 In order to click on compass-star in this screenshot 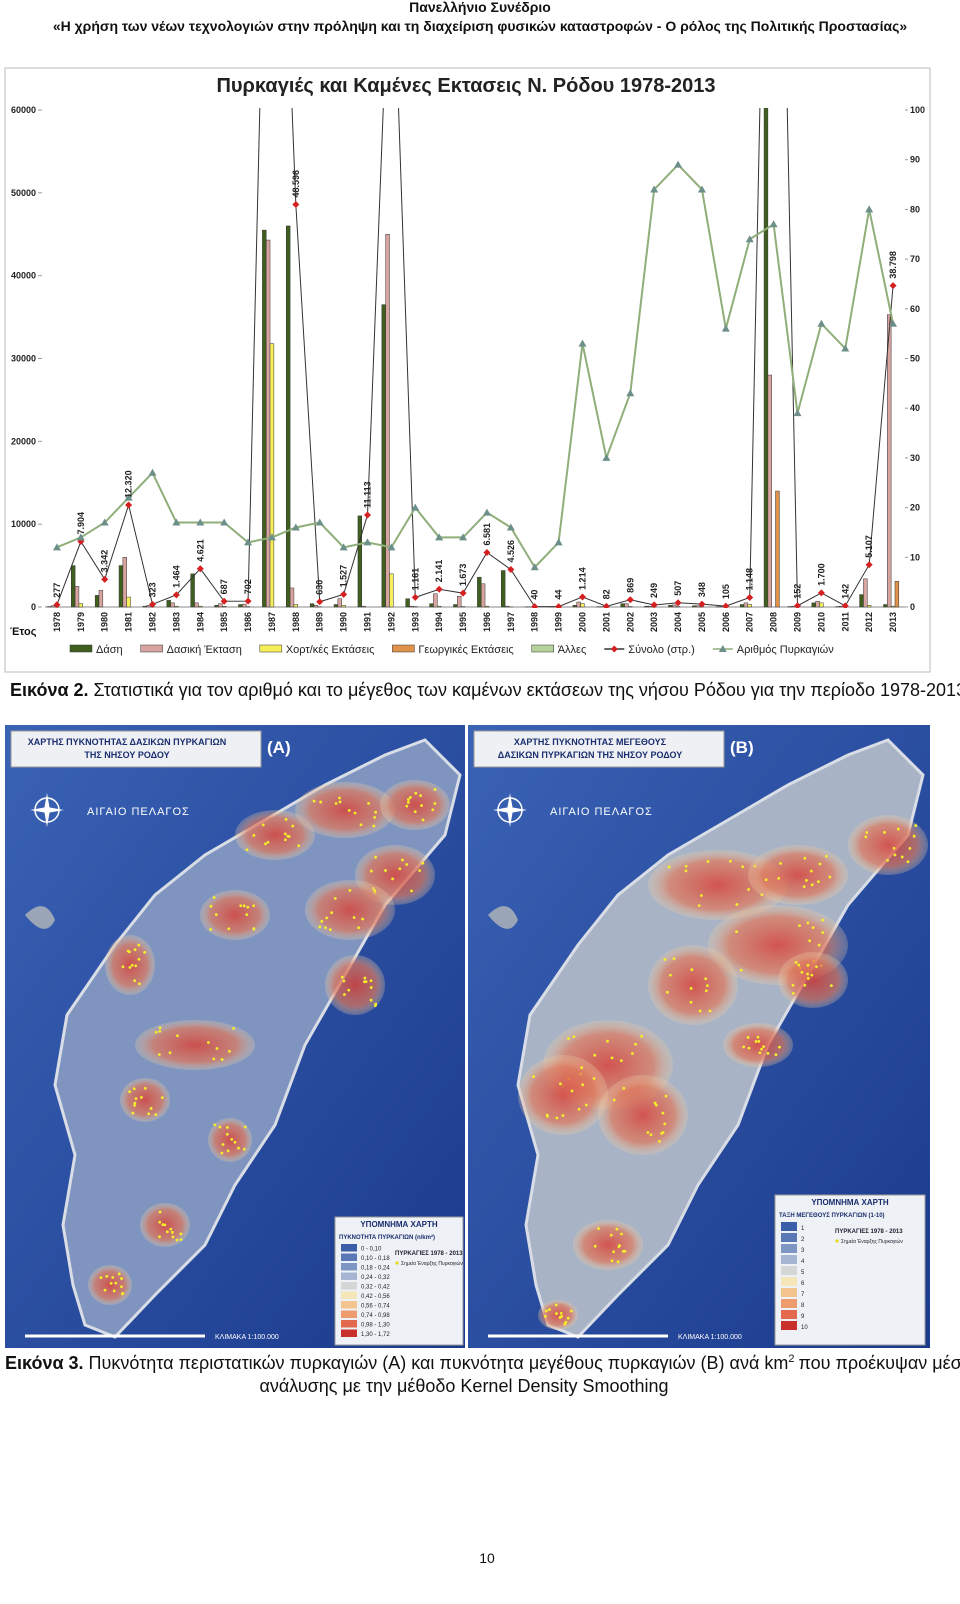, I will do `click(47, 810)`.